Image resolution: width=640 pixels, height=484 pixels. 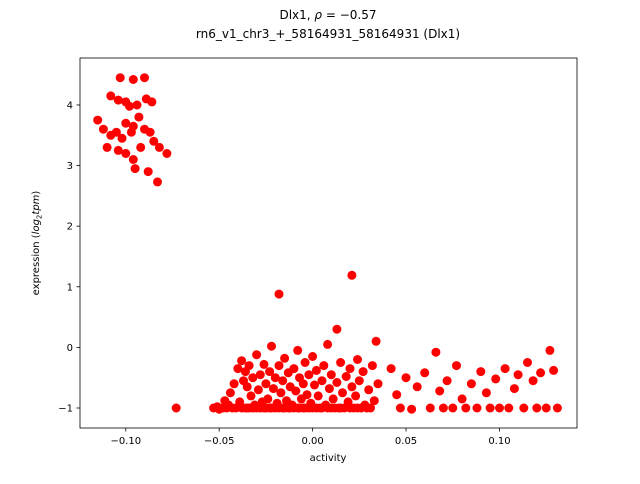 What do you see at coordinates (70, 227) in the screenshot?
I see `y-tick-label: 2` at bounding box center [70, 227].